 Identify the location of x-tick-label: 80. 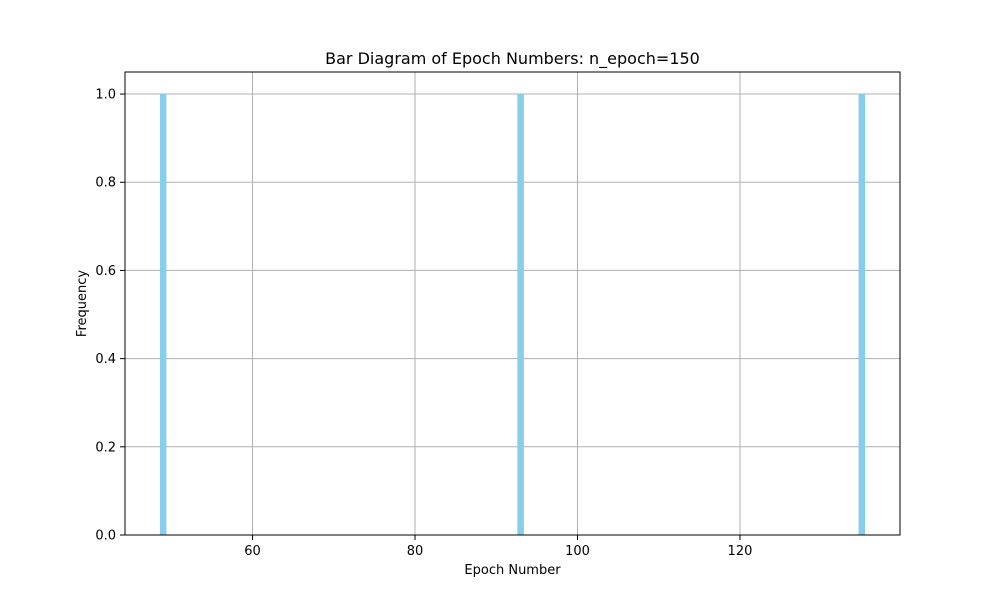
(415, 551).